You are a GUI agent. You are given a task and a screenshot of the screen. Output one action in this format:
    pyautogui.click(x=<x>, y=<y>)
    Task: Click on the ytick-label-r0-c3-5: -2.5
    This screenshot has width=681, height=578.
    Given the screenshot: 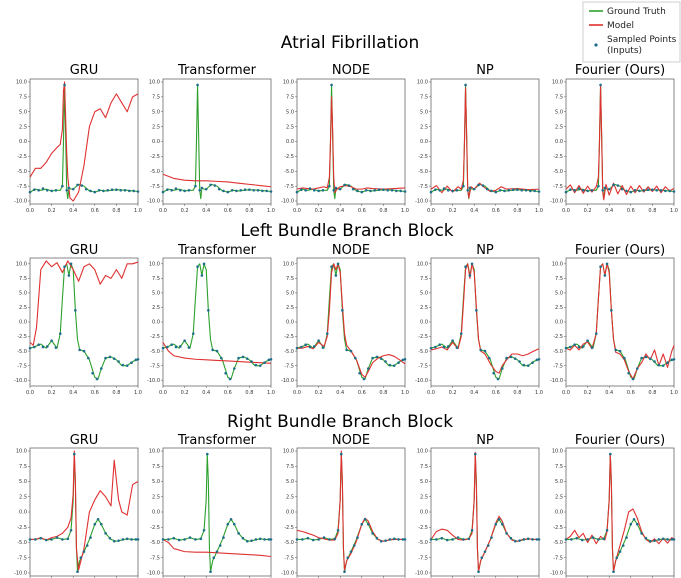 What is the action you would take?
    pyautogui.click(x=423, y=157)
    